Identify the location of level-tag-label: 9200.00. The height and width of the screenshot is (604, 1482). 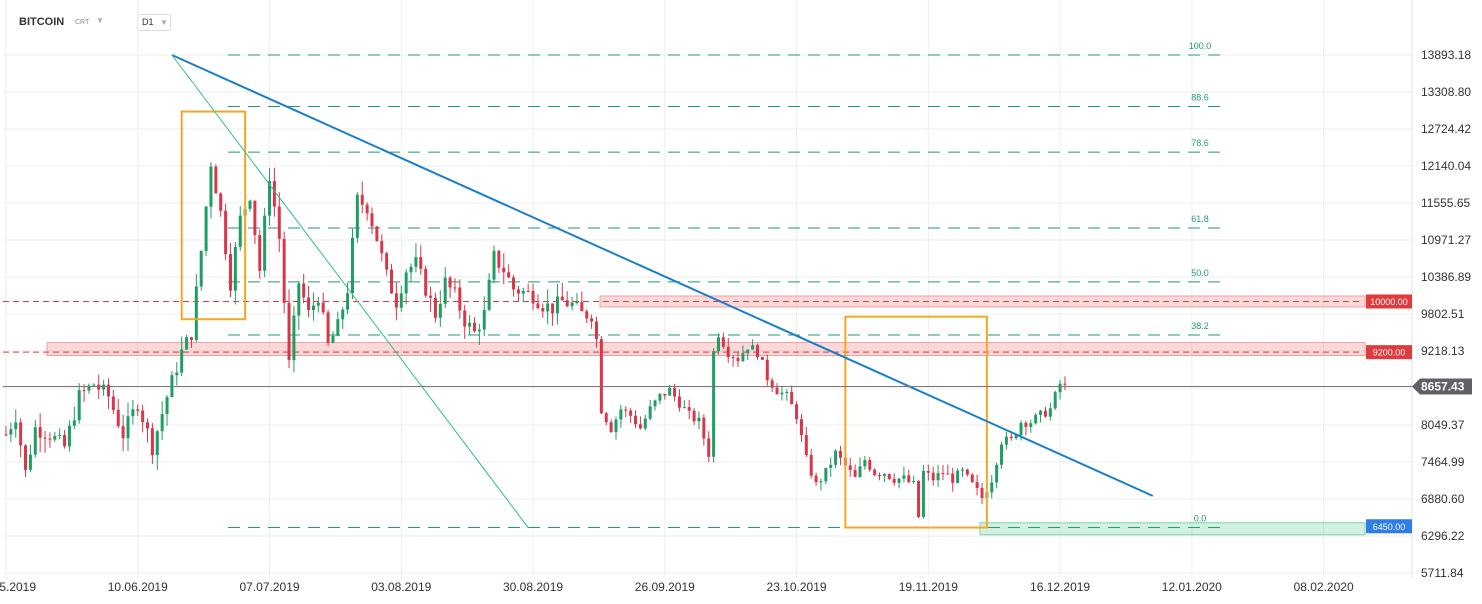
(1389, 353).